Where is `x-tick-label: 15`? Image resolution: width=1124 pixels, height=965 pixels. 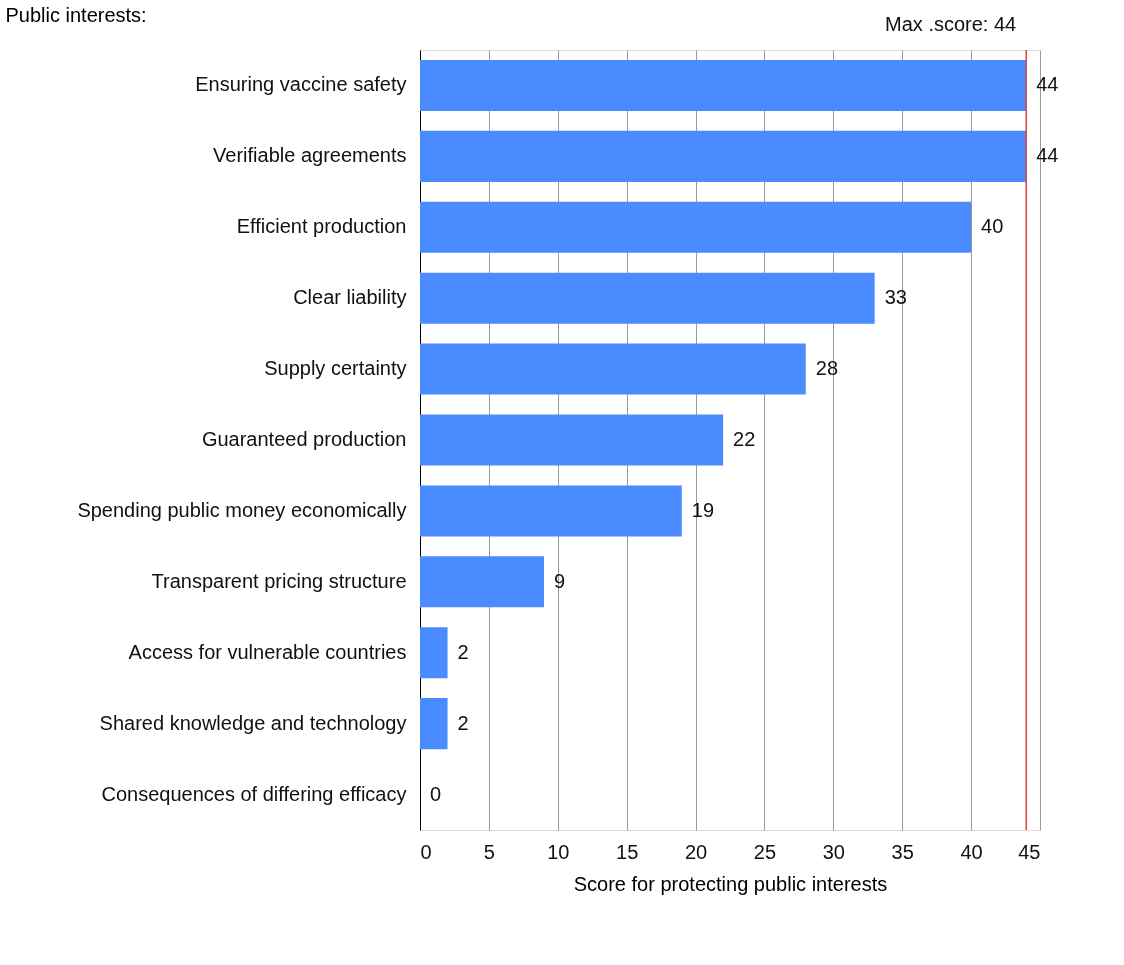
x-tick-label: 15 is located at coordinates (627, 851).